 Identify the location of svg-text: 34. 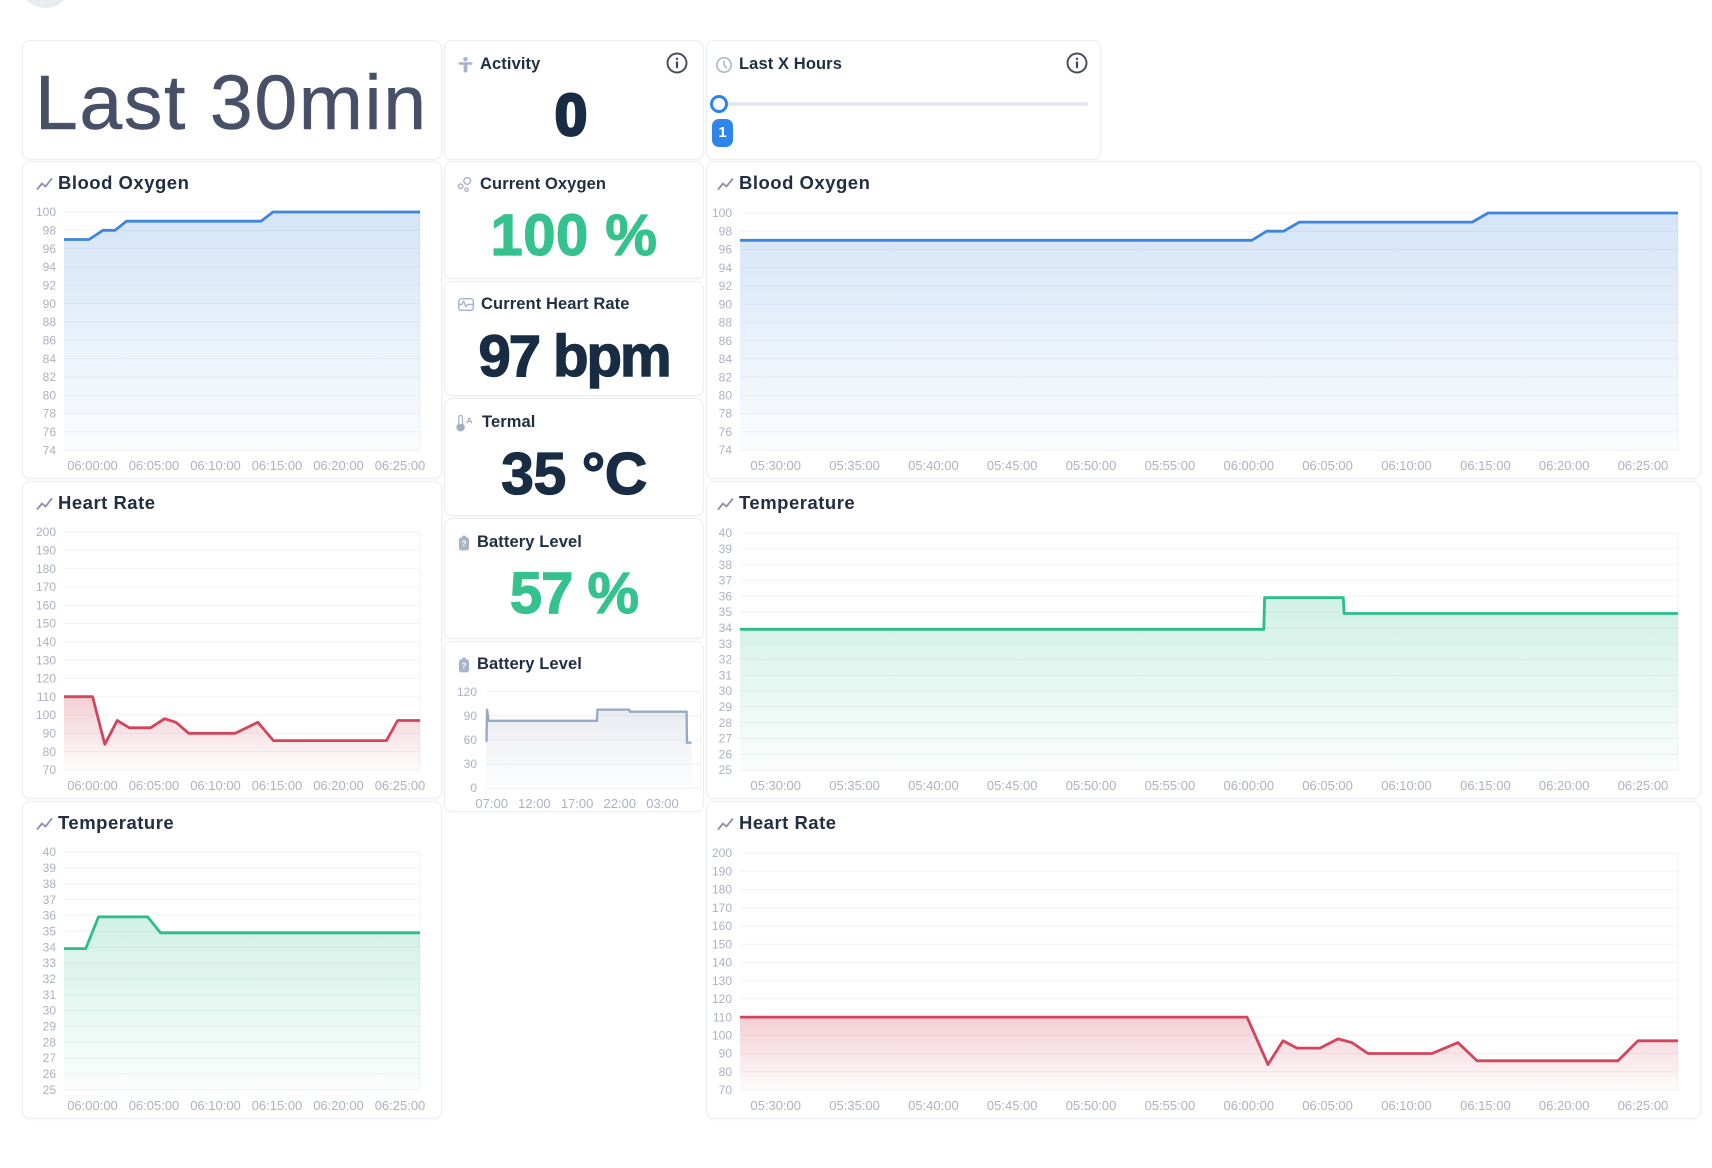
(726, 628).